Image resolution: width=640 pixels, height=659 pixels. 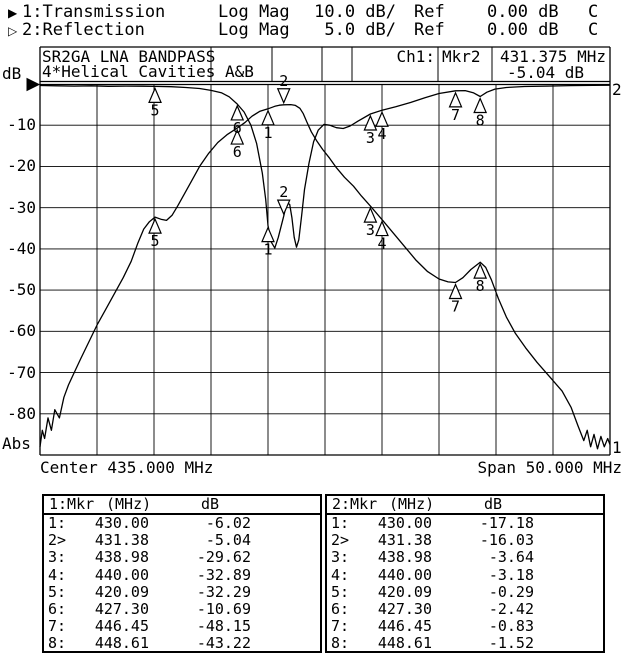 I want to click on y-tick-label: -40, so click(x=21, y=248).